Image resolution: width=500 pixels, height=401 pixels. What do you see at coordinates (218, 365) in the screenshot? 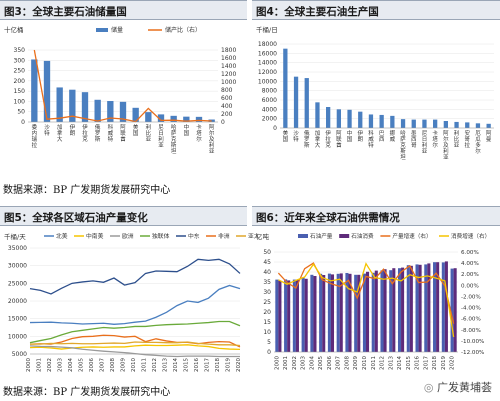
I see `fig5-xtick-label: 2018` at bounding box center [218, 365].